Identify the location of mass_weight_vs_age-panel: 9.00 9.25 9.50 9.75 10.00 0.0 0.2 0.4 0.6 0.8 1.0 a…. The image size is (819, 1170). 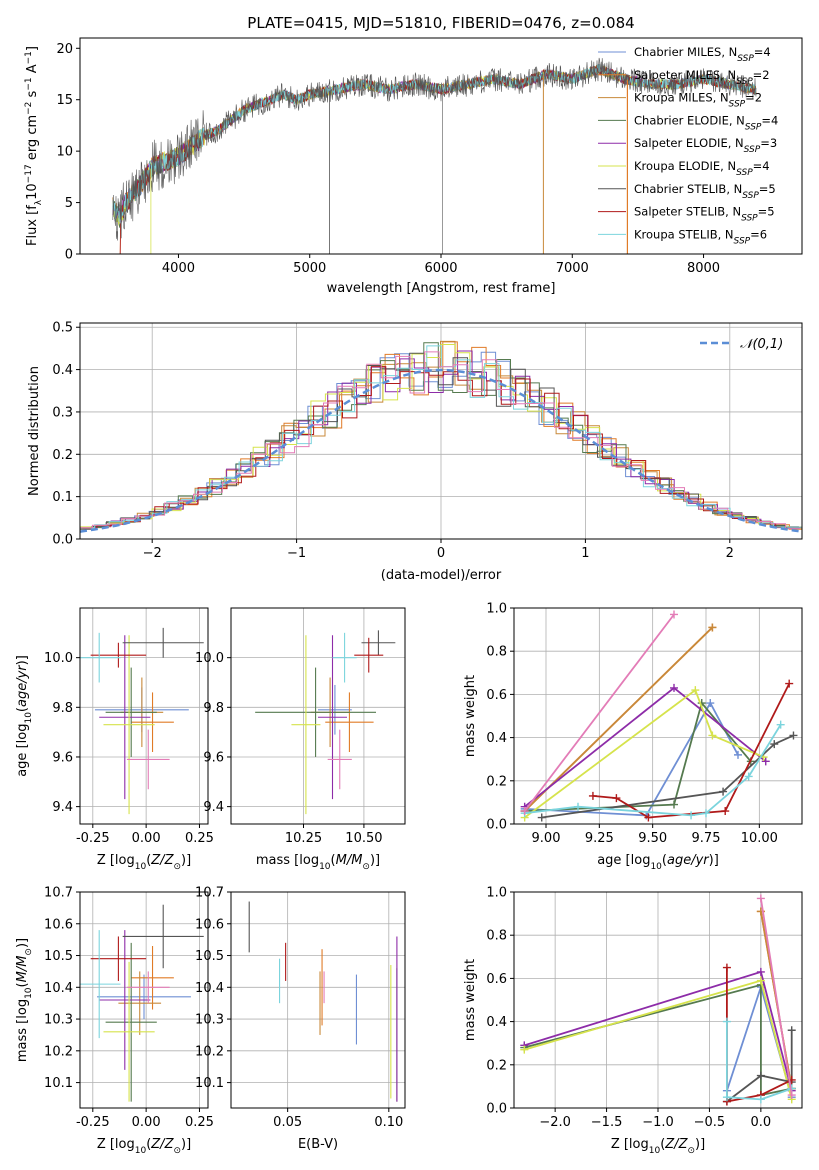
(633, 737).